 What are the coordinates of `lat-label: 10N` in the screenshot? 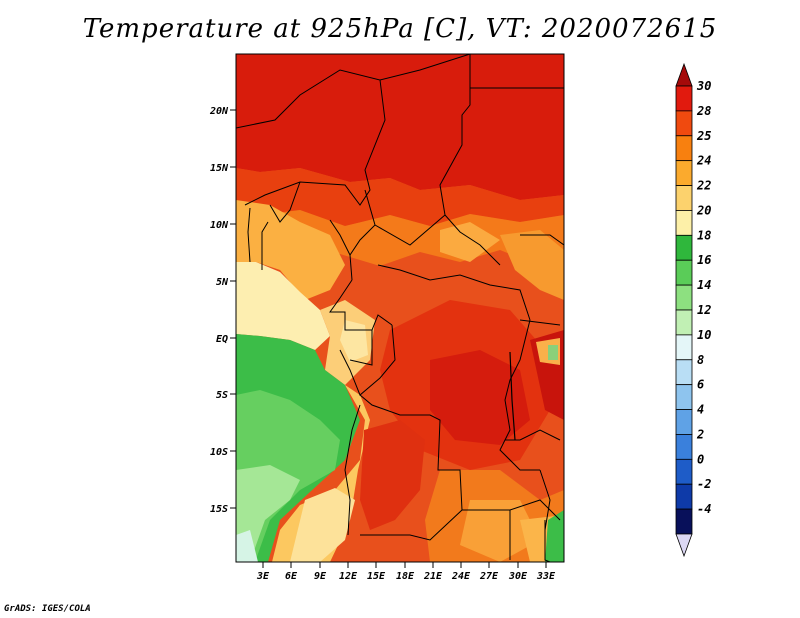 It's located at (219, 225).